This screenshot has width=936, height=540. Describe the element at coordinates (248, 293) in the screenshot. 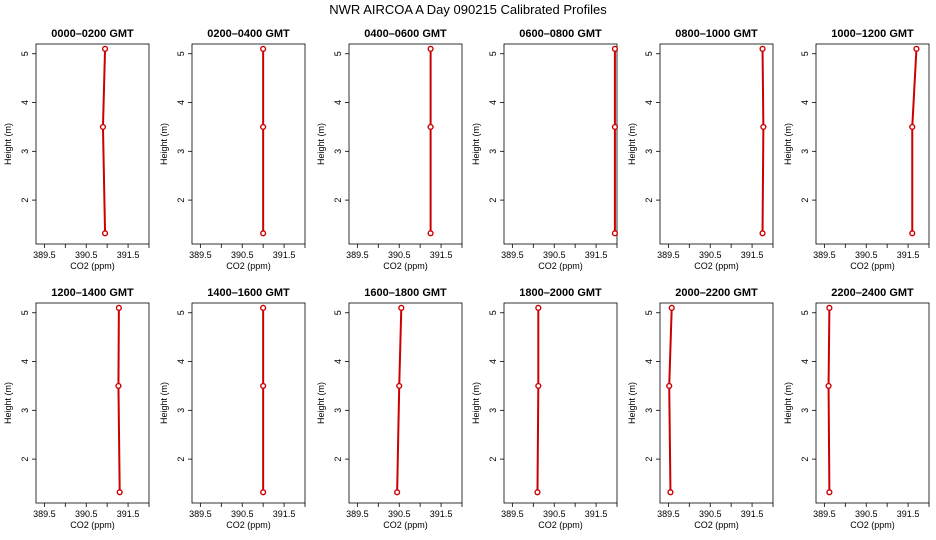

I see `panel-title: 1400–1600 GMT` at that location.